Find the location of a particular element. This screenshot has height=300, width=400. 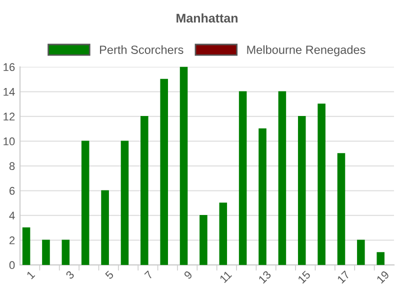

legend-label: Melbourne Renegades is located at coordinates (306, 50).